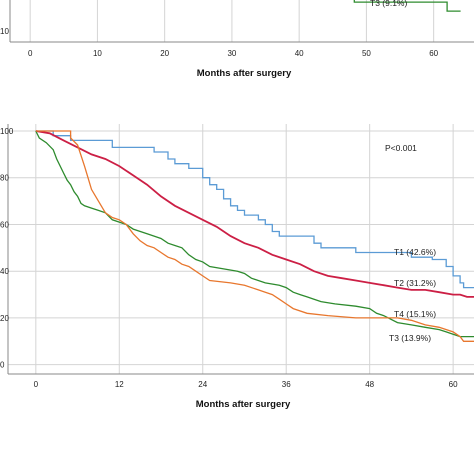  I want to click on x-tick-label: 36, so click(286, 384).